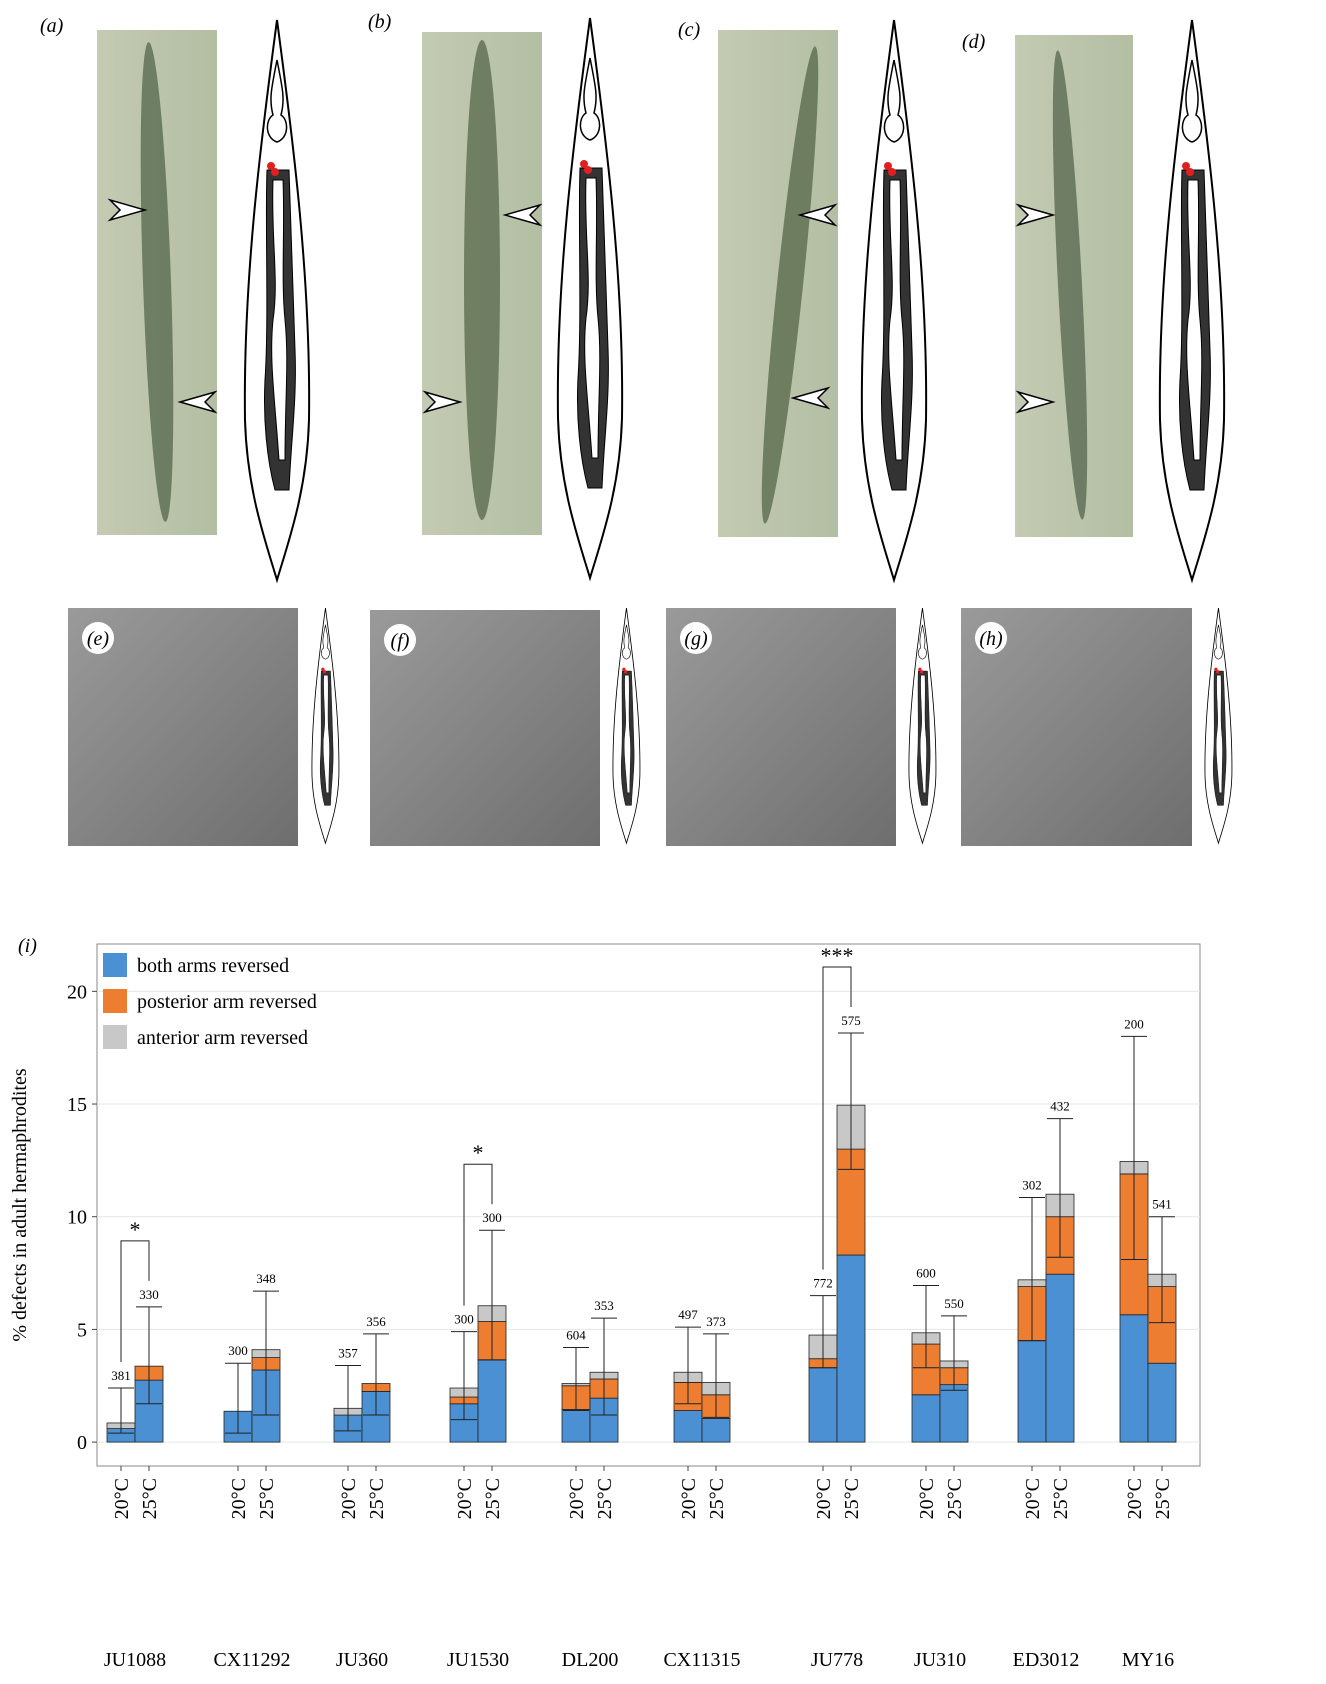  I want to click on panel-label: (b), so click(380, 22).